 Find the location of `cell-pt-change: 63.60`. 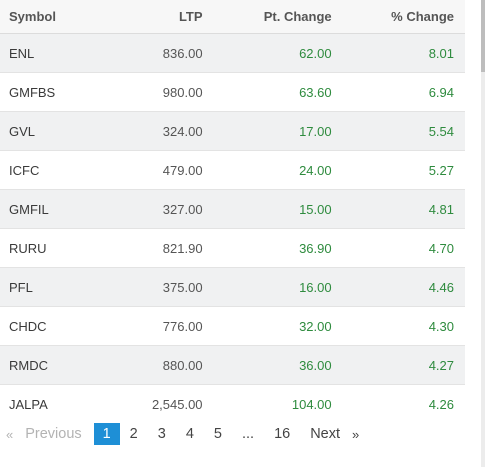

cell-pt-change: 63.60 is located at coordinates (267, 92).